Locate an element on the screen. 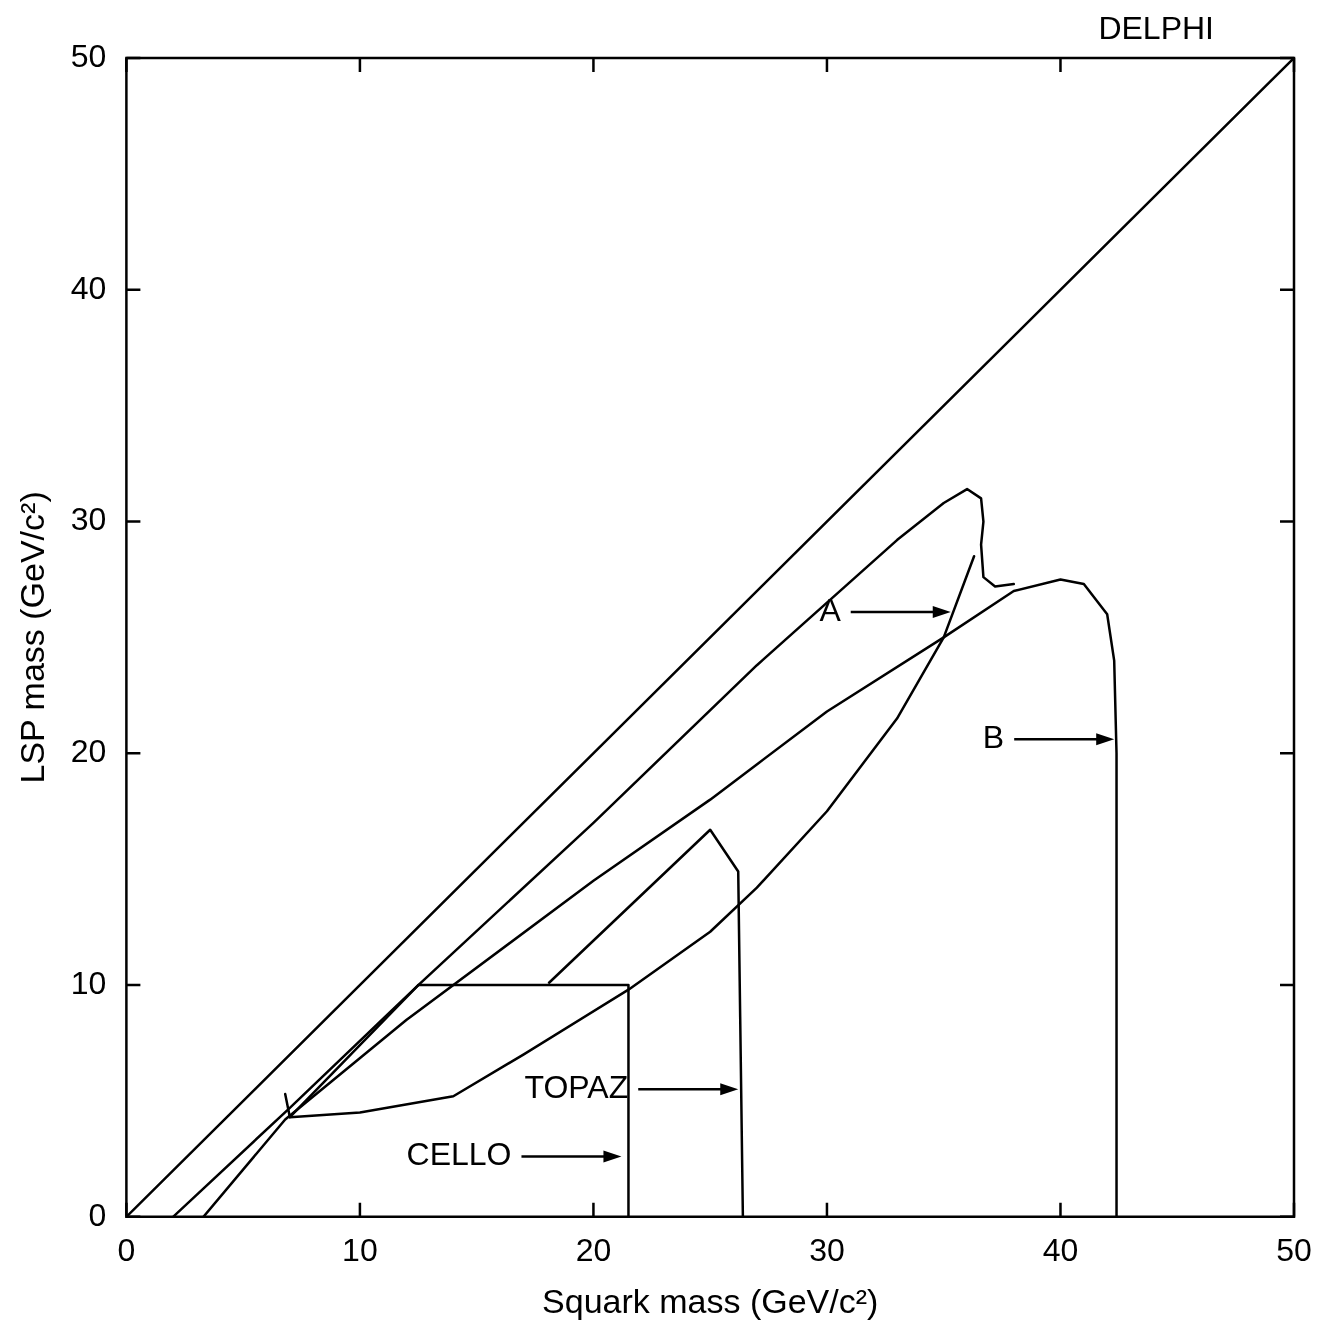 The height and width of the screenshot is (1338, 1334). x-axis-title: Squark mass (GeV/c²) is located at coordinates (710, 1300).